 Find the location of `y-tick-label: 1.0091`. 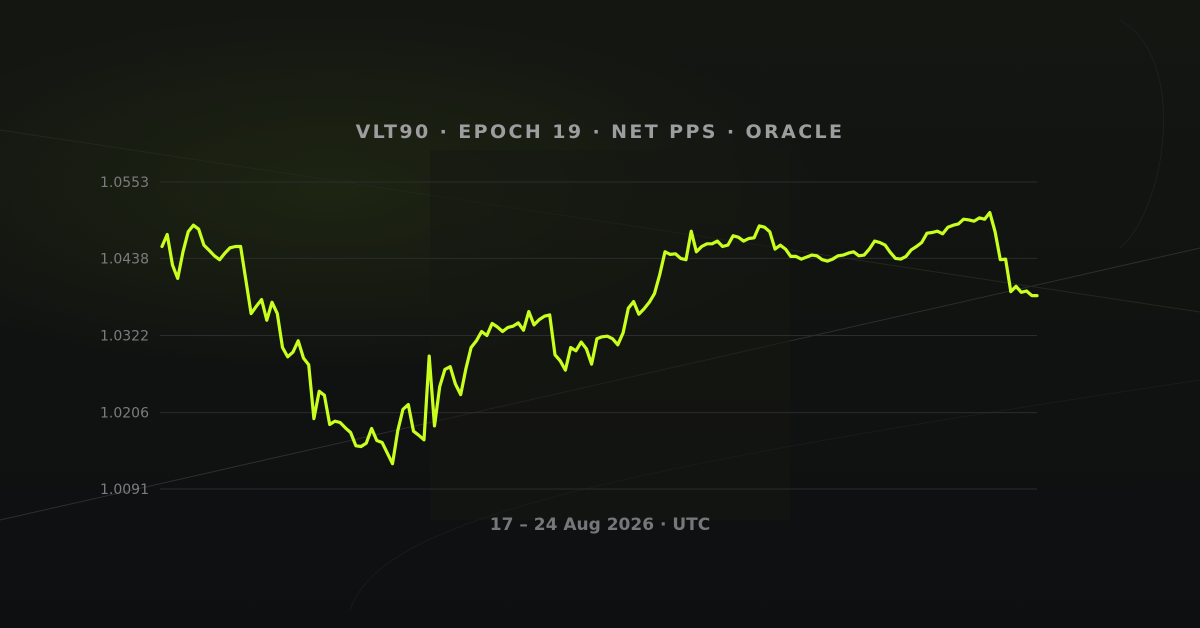

y-tick-label: 1.0091 is located at coordinates (124, 490).